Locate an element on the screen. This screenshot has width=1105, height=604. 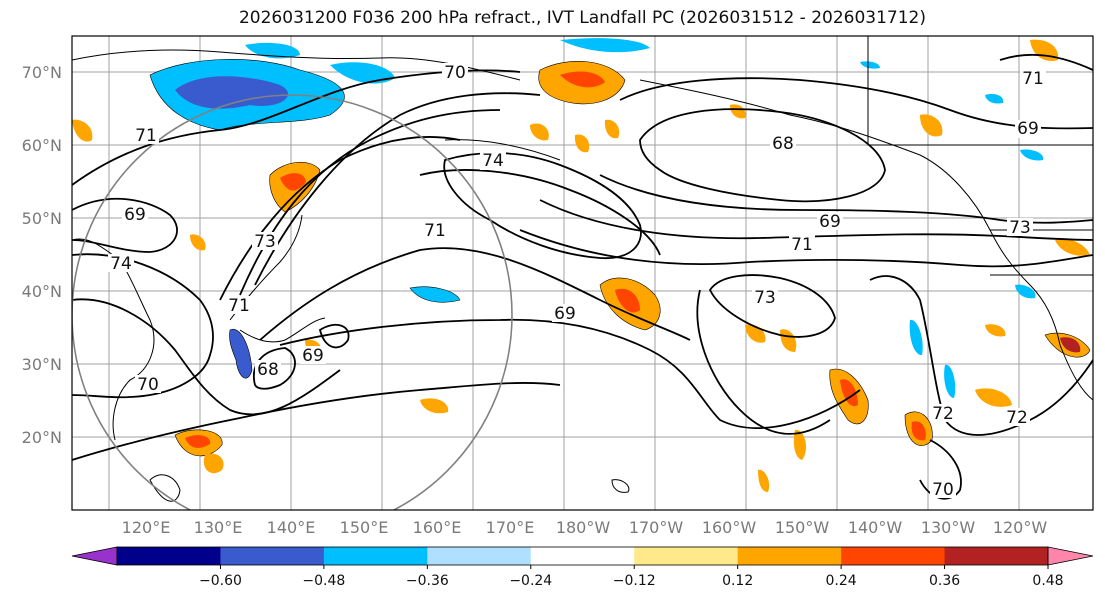
lon-label: 140°W is located at coordinates (875, 527).